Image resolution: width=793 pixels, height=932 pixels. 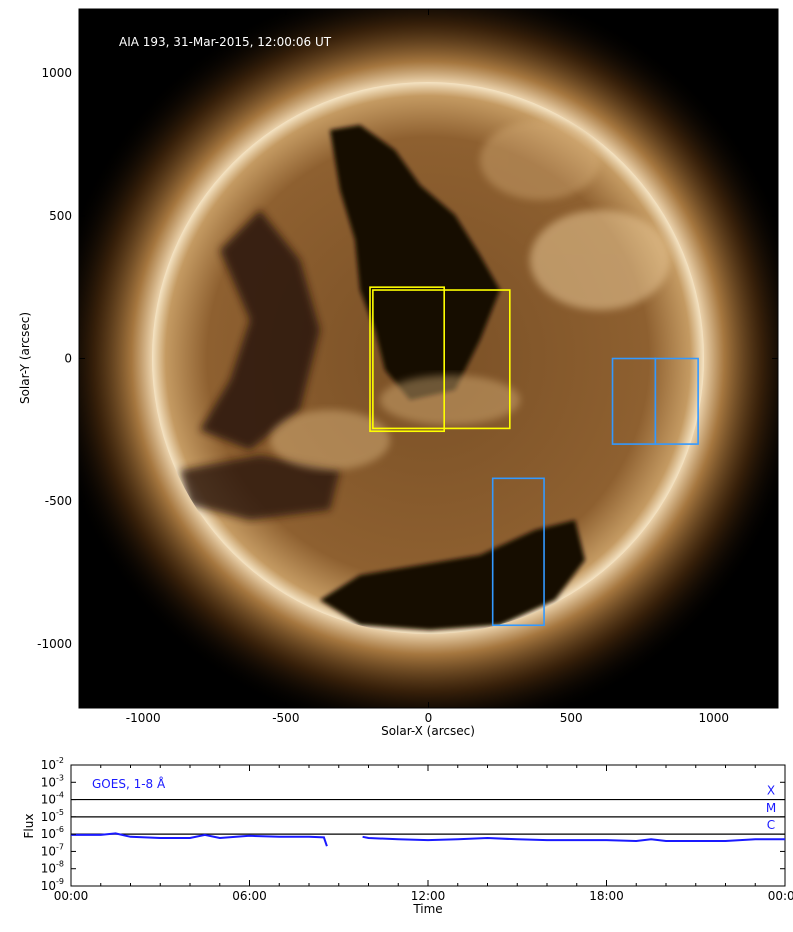 I want to click on class-label: X, so click(x=771, y=791).